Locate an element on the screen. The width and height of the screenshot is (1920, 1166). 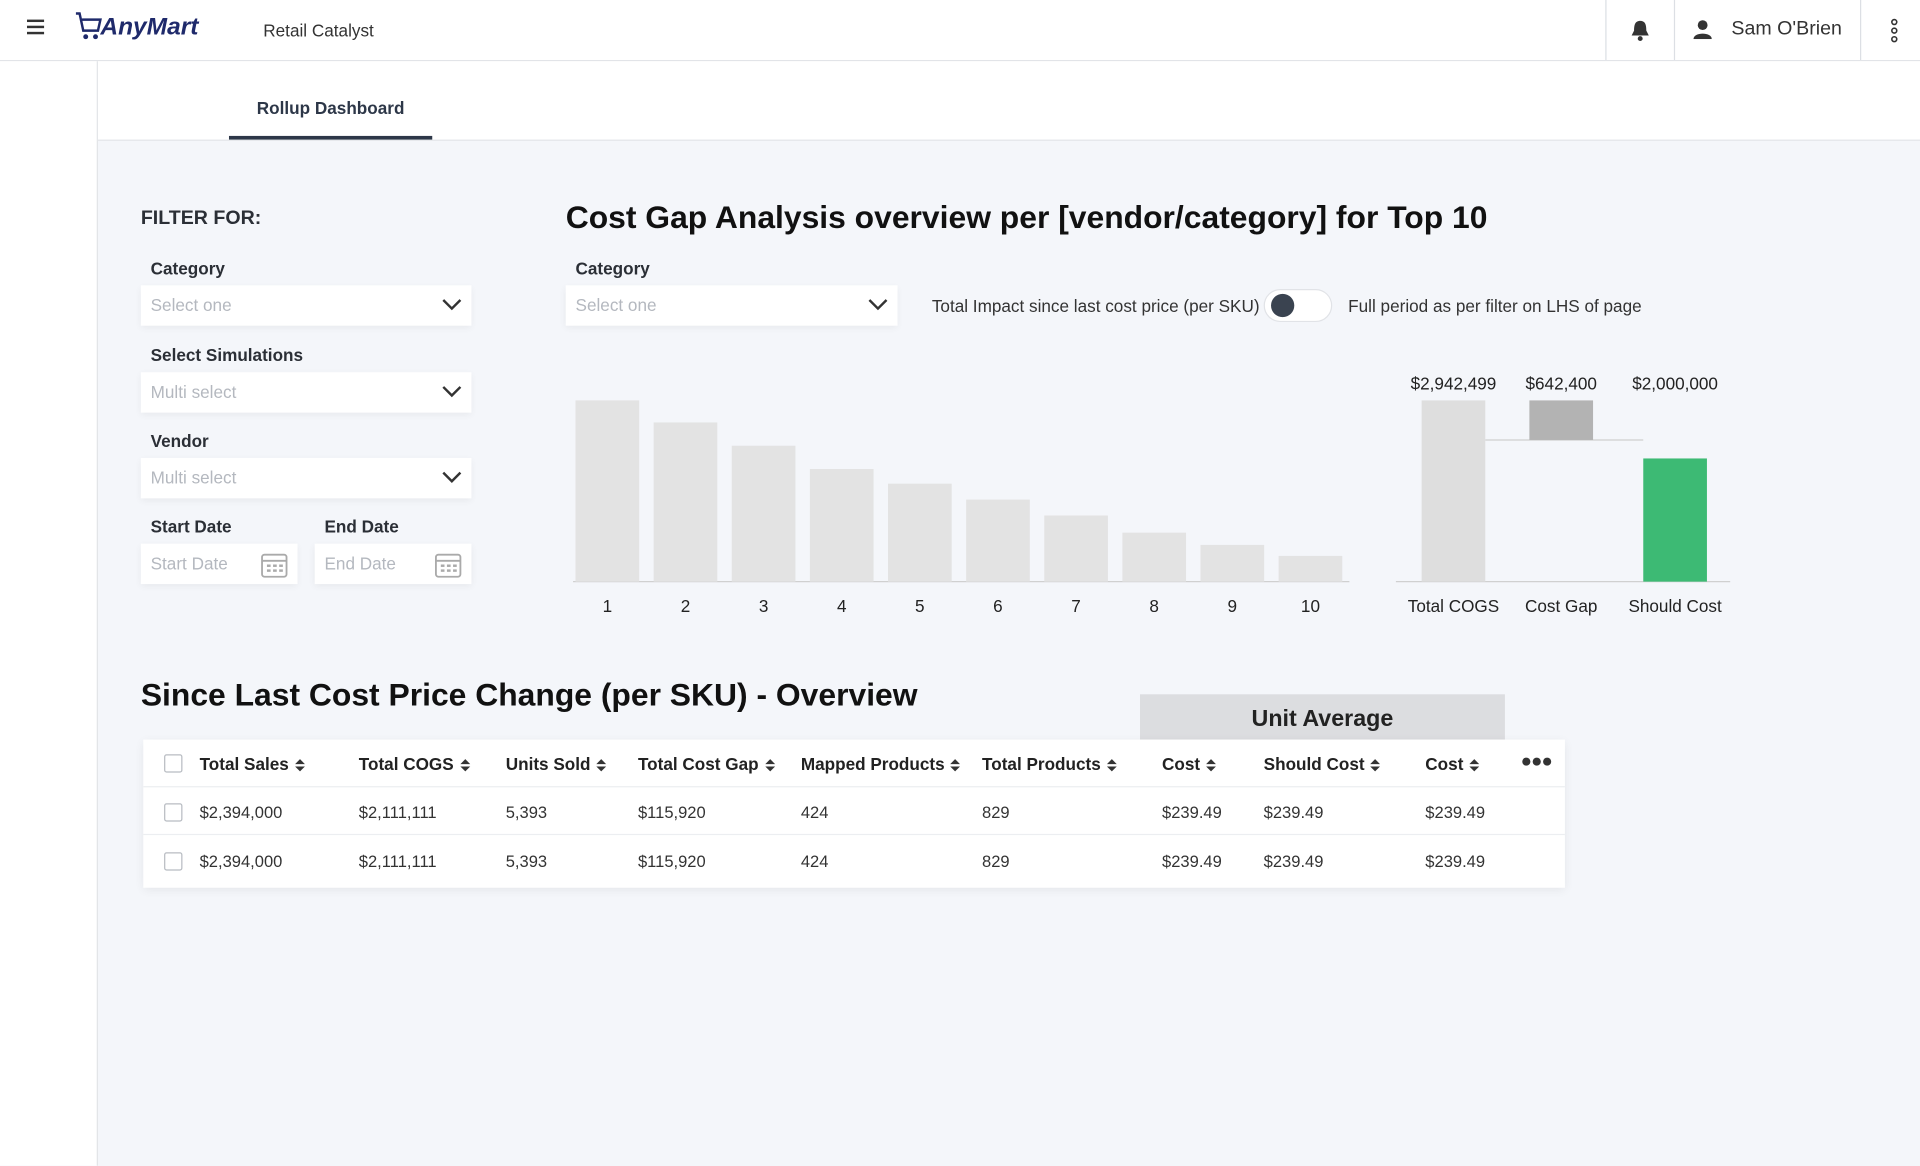
column-header-text: Units Sold is located at coordinates (548, 764).